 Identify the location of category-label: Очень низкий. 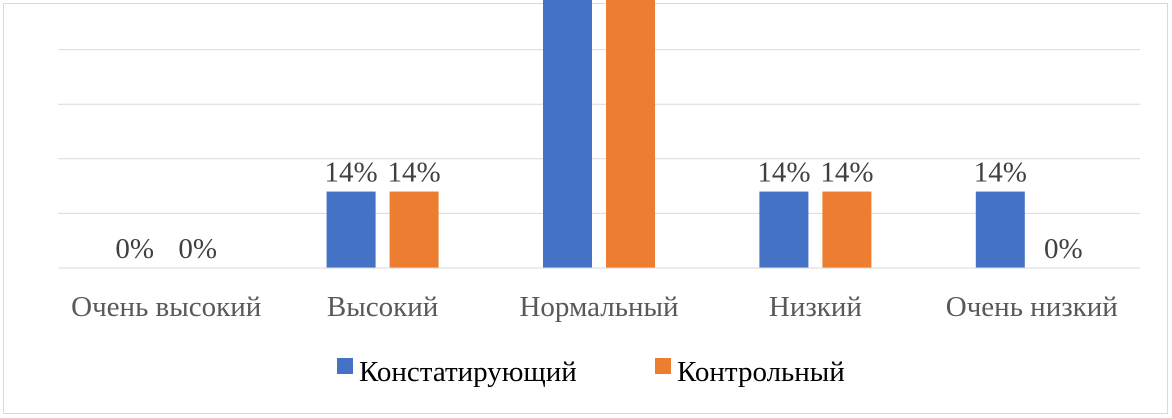
(1032, 307).